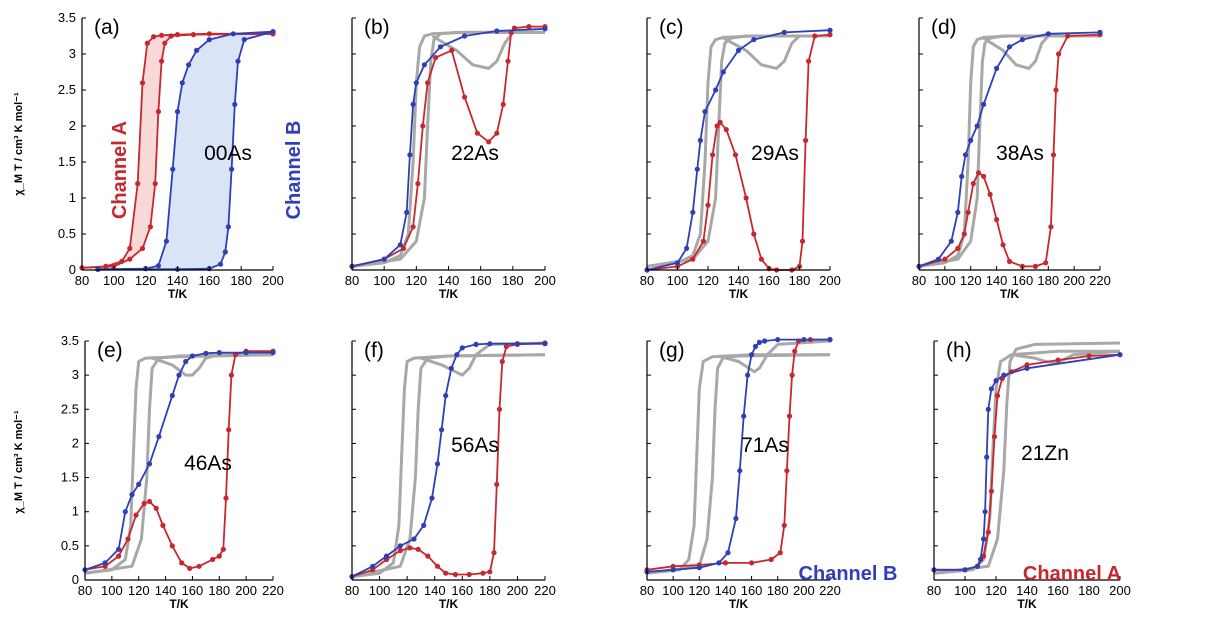 The width and height of the screenshot is (1211, 620). What do you see at coordinates (72, 197) in the screenshot?
I see `y-tick-label: 1` at bounding box center [72, 197].